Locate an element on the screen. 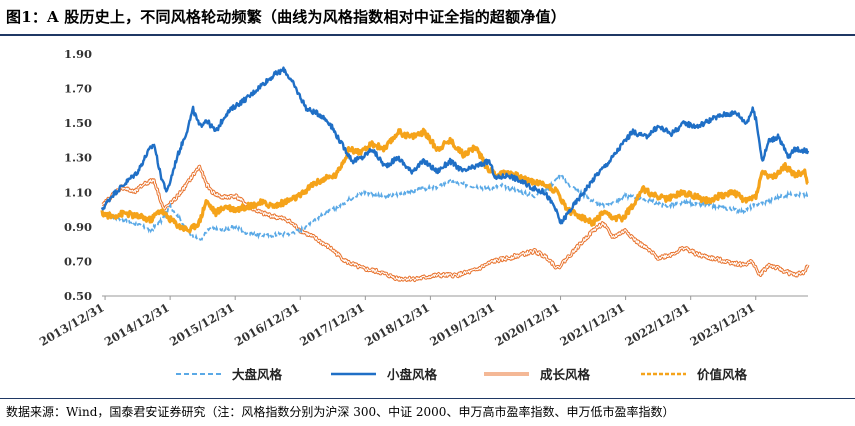 Image resolution: width=855 pixels, height=426 pixels. x-tick-label: 2015/12/31 is located at coordinates (202, 324).